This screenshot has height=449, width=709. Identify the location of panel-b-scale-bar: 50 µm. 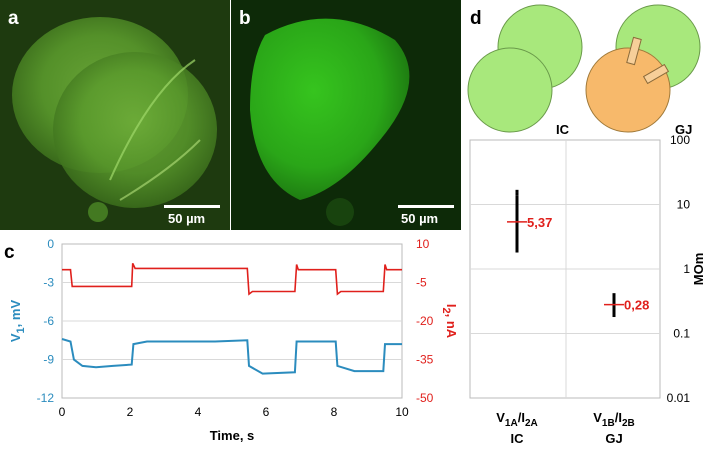
(426, 215).